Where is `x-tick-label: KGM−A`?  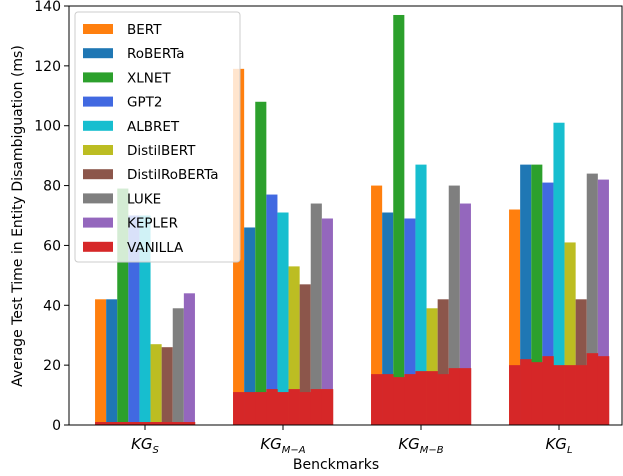
x-tick-label: KGM−A is located at coordinates (282, 445).